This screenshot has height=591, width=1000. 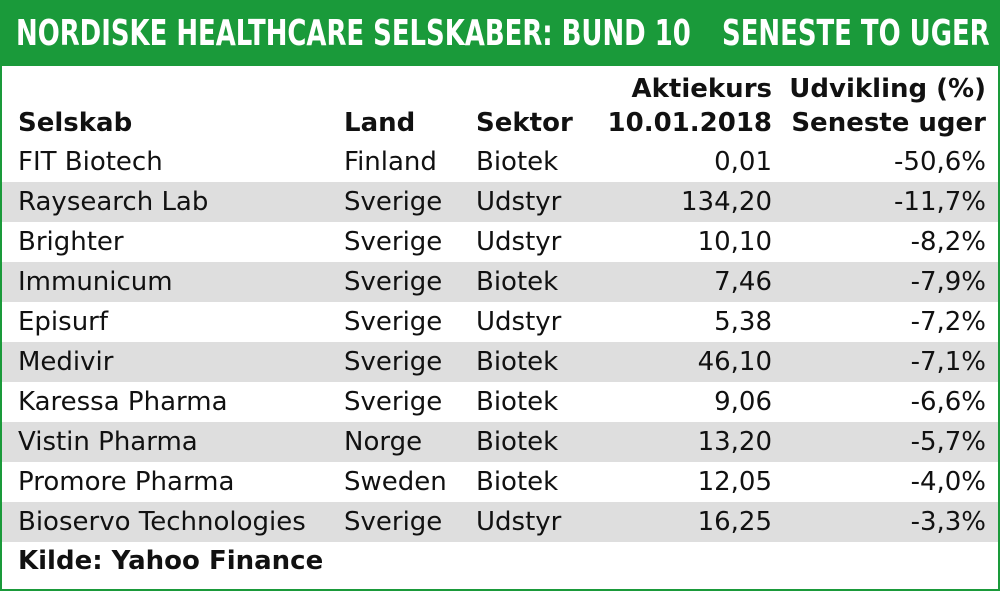 What do you see at coordinates (948, 322) in the screenshot?
I see `cell-change: -7,2%` at bounding box center [948, 322].